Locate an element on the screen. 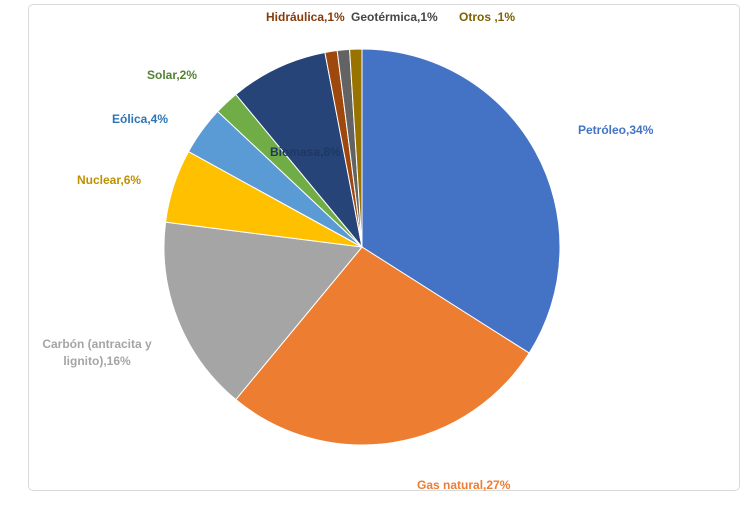  pie-slice-carbon is located at coordinates (263, 311).